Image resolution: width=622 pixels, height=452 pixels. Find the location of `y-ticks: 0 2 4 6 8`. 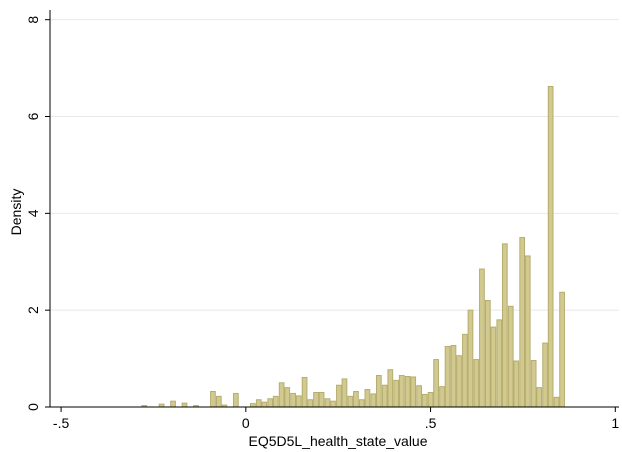

y-ticks: 0 2 4 6 8 is located at coordinates (37, 213).